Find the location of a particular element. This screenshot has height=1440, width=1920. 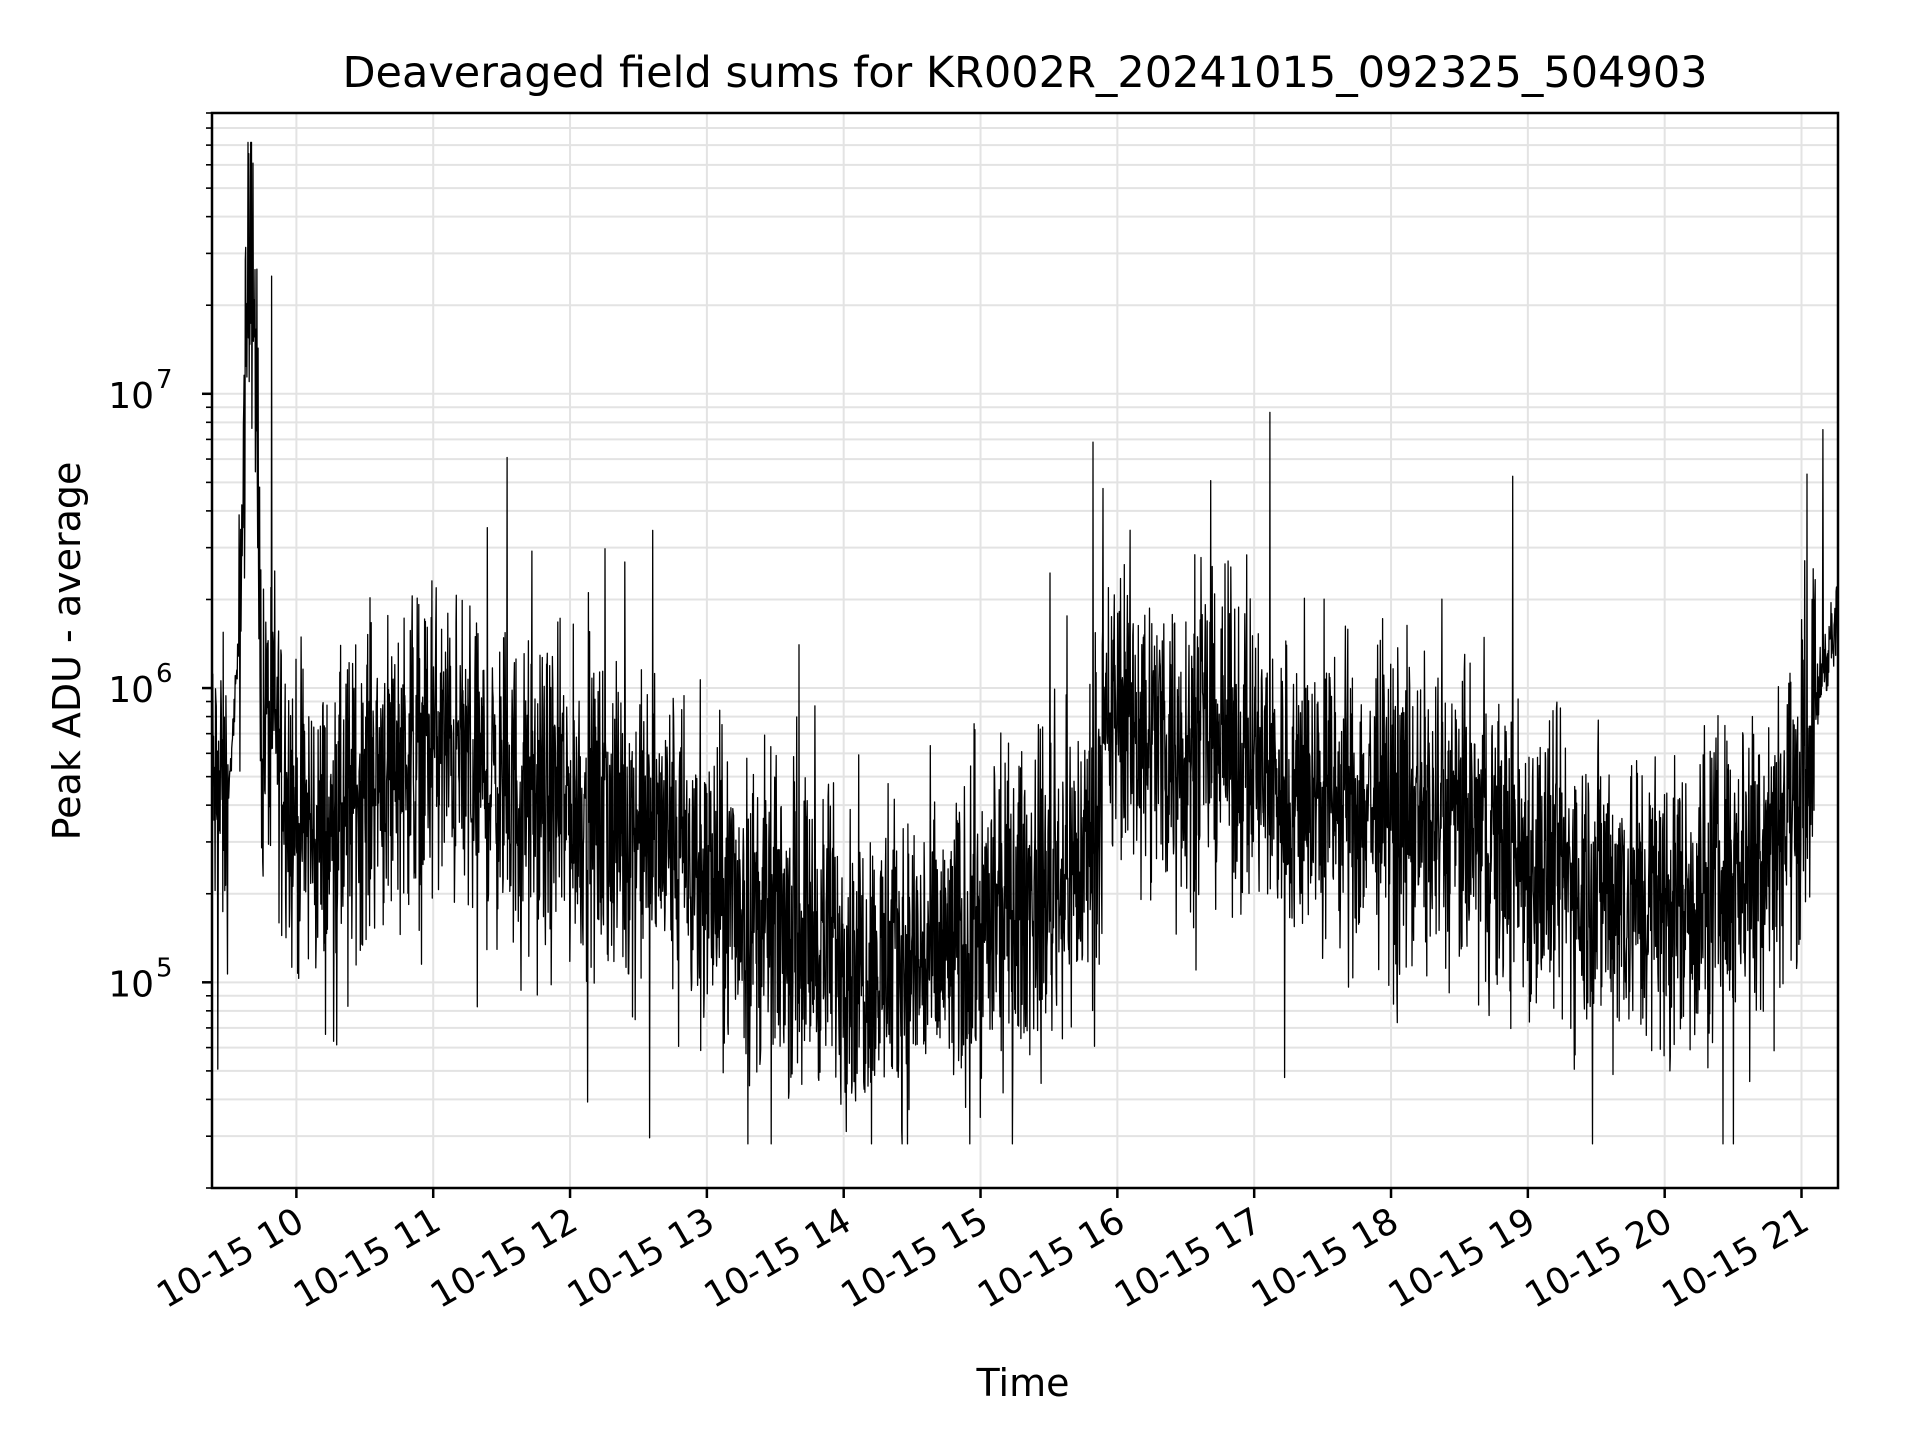

x-tick-label: 10-15 21 is located at coordinates (1735, 1258).